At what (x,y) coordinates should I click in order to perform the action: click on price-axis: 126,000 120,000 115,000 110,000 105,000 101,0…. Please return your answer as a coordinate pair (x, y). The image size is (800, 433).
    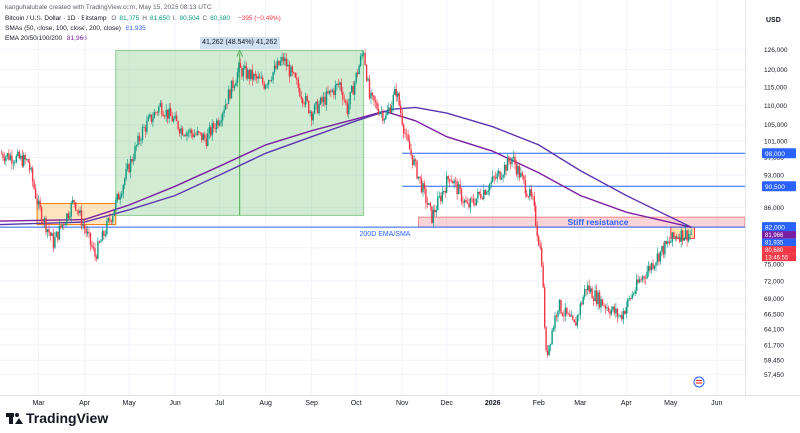
    Looking at the image, I should click on (770, 197).